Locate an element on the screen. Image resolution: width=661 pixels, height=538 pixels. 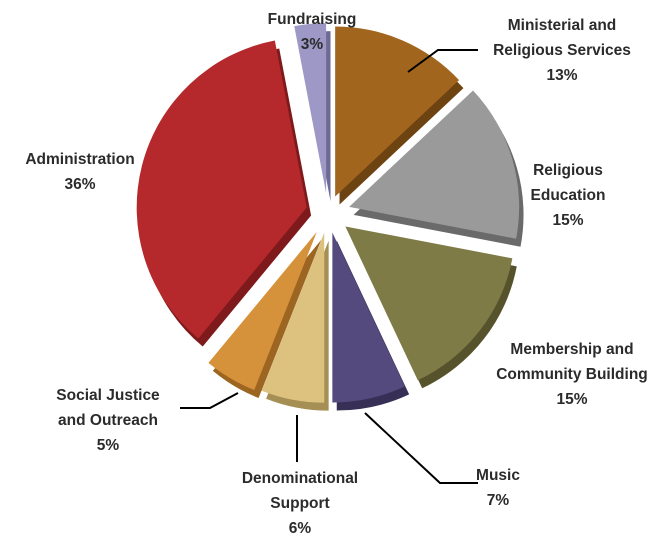
slice-ministerial-and-religious-services is located at coordinates (399, 115).